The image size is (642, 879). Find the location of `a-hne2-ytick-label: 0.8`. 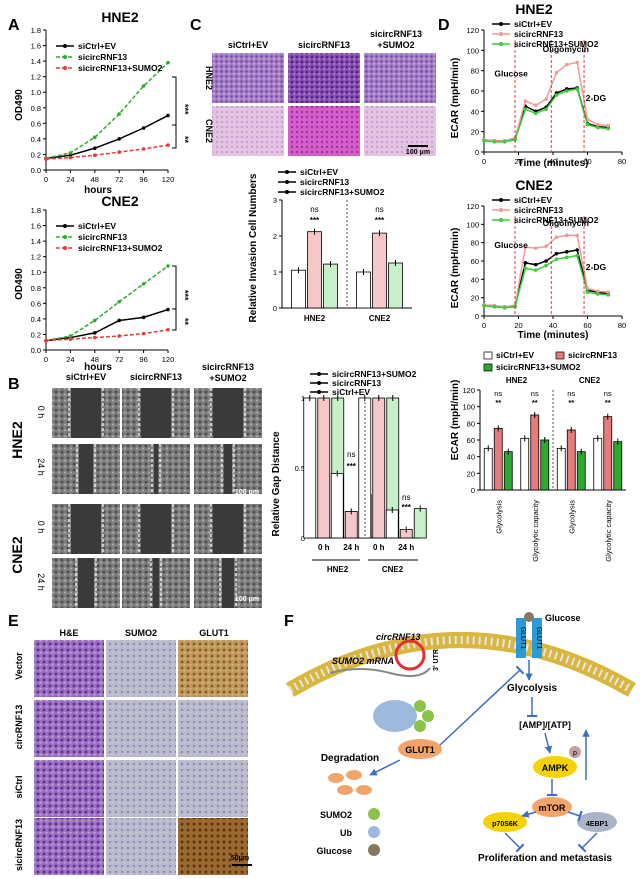

a-hne2-ytick-label: 0.8 is located at coordinates (36, 108).